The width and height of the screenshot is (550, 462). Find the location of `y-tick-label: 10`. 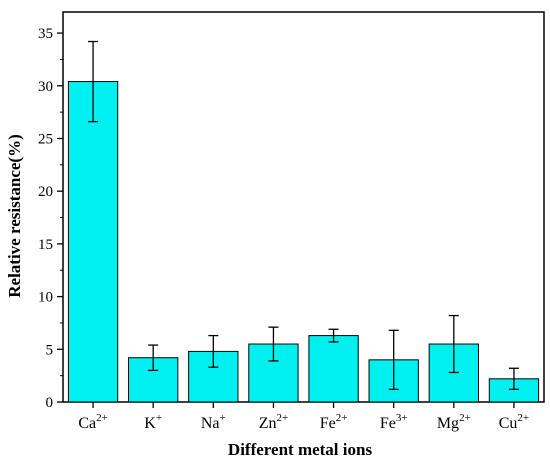

y-tick-label: 10 is located at coordinates (45, 298).